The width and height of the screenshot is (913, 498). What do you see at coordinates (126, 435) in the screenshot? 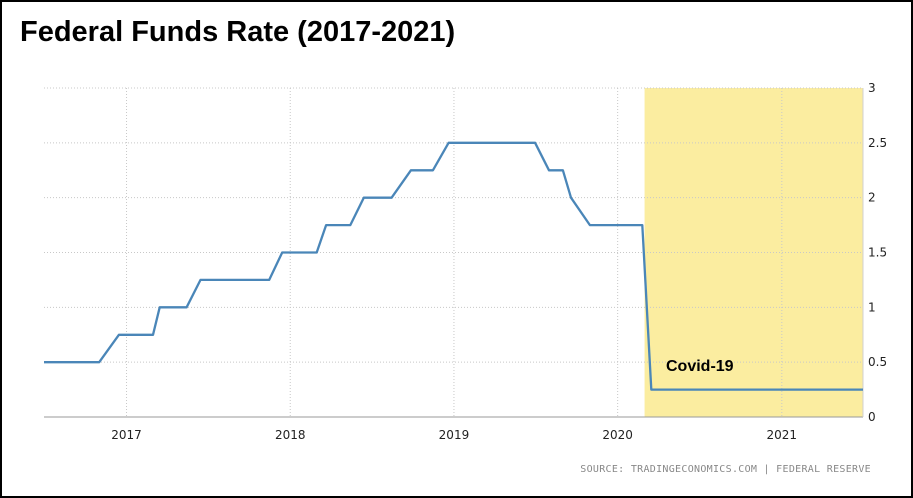
I see `x-tick-label: 2017` at bounding box center [126, 435].